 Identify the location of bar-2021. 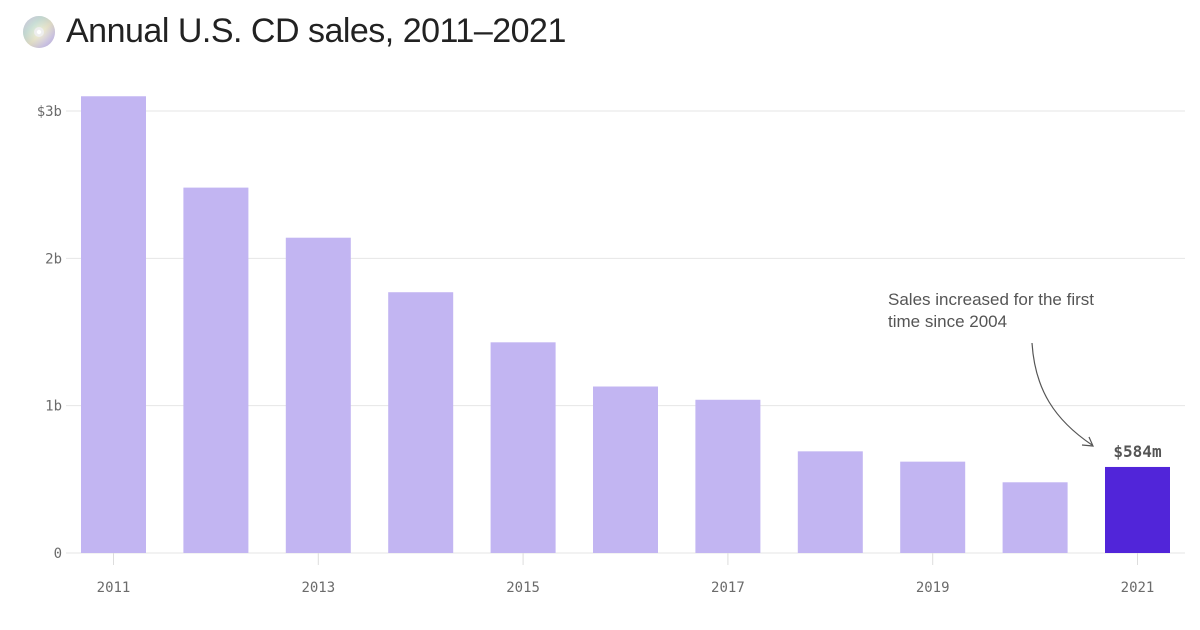
(1137, 509).